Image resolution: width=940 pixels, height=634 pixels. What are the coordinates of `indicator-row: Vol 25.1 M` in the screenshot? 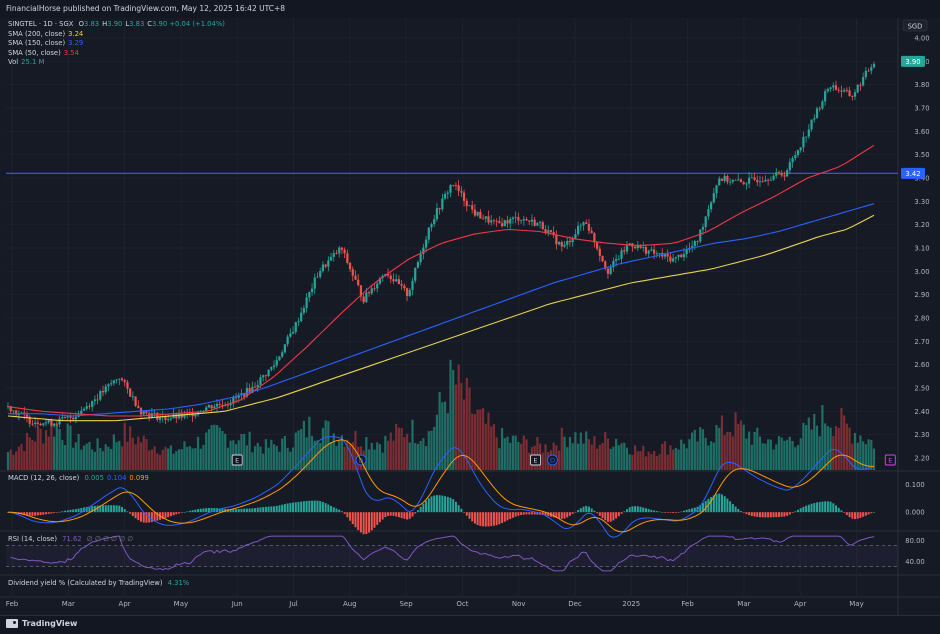 It's located at (116, 63).